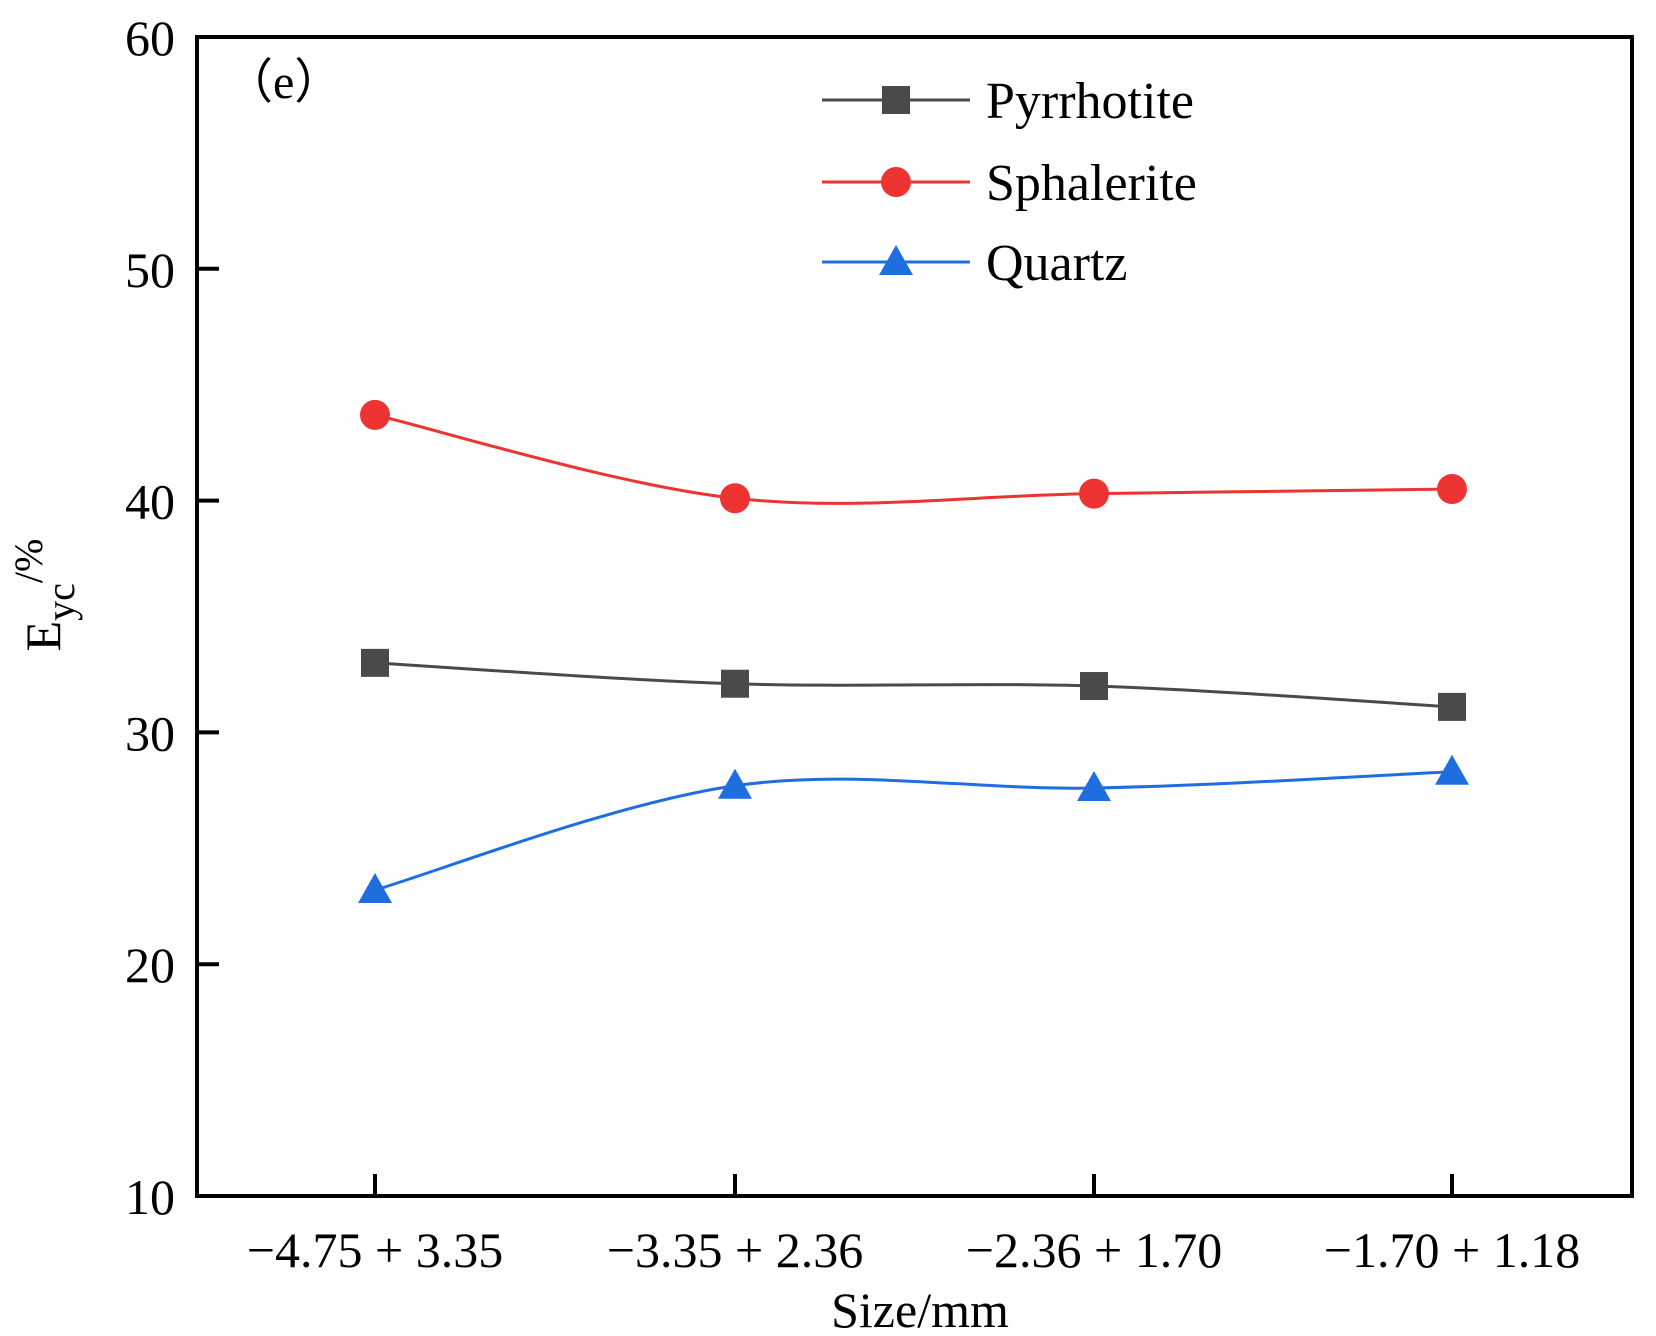 The height and width of the screenshot is (1336, 1656). What do you see at coordinates (283, 82) in the screenshot?
I see `panel-label: （e）` at bounding box center [283, 82].